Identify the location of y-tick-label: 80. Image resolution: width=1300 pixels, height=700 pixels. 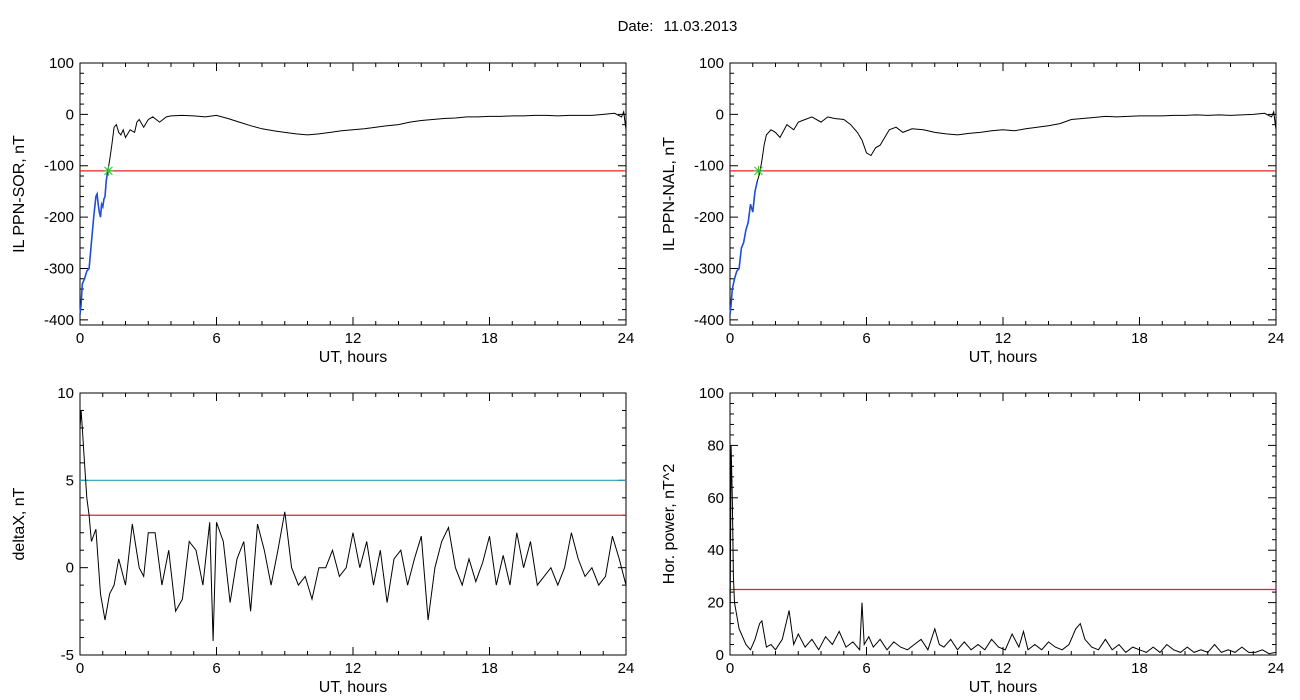
(715, 445).